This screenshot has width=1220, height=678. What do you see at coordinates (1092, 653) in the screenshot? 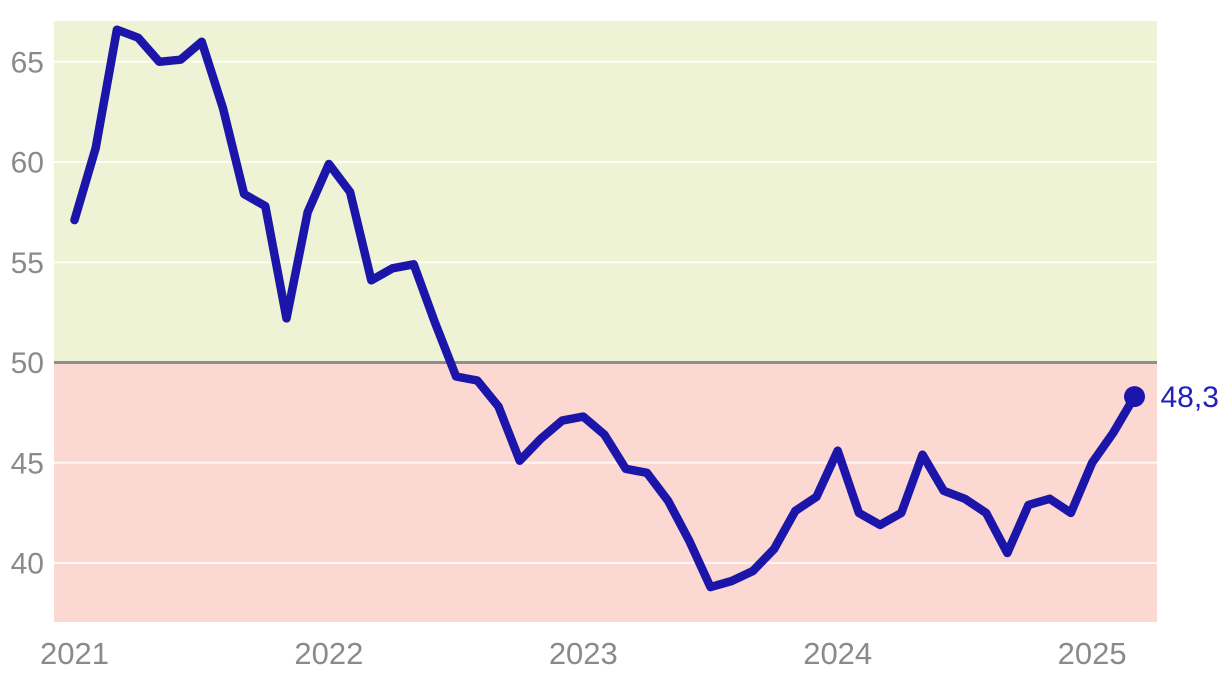
I see `x-tick-label: 2025` at bounding box center [1092, 653].